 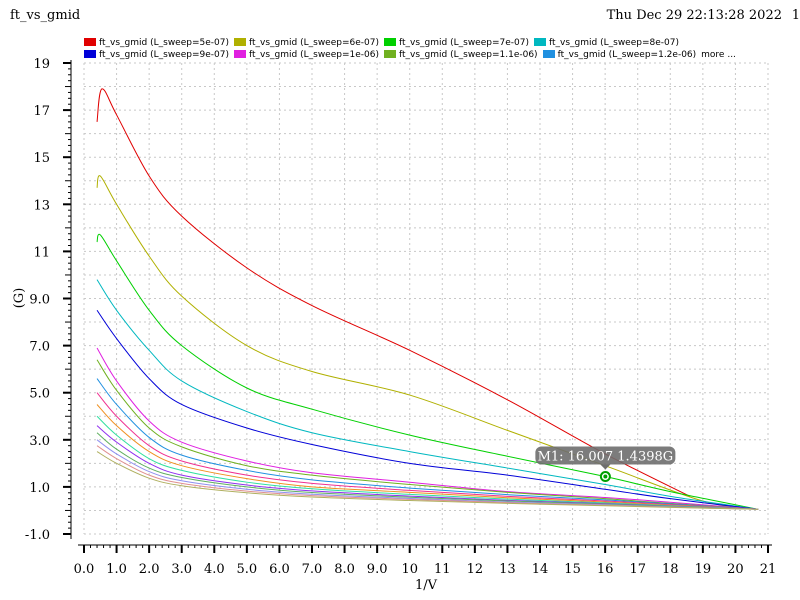 I want to click on legend-item: ft_vs_gmid (L_sweep=9e-07), so click(x=156, y=55).